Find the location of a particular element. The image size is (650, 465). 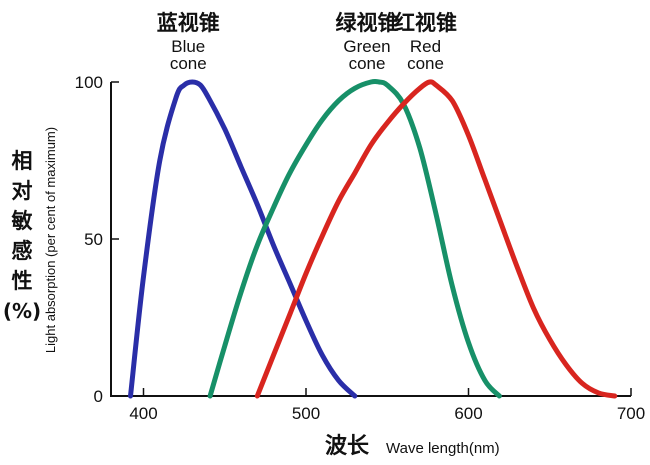

y-tick-label: 50 is located at coordinates (93, 239).